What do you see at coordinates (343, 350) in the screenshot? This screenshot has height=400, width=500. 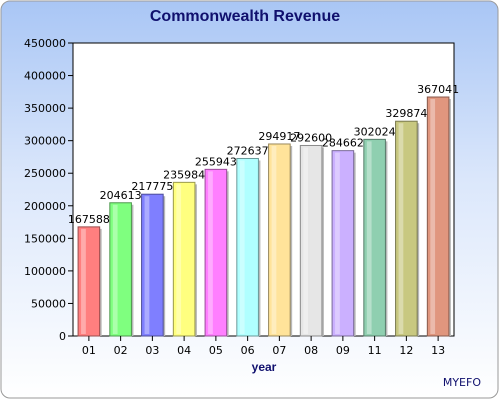 I see `x-tick-label: 09` at bounding box center [343, 350].